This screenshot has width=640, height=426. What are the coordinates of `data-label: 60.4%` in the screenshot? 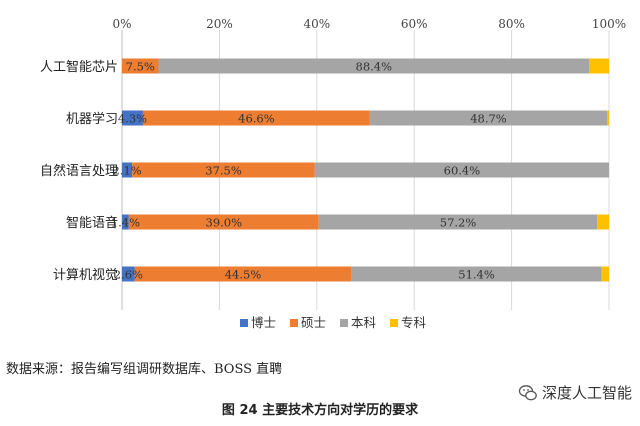 It's located at (462, 171).